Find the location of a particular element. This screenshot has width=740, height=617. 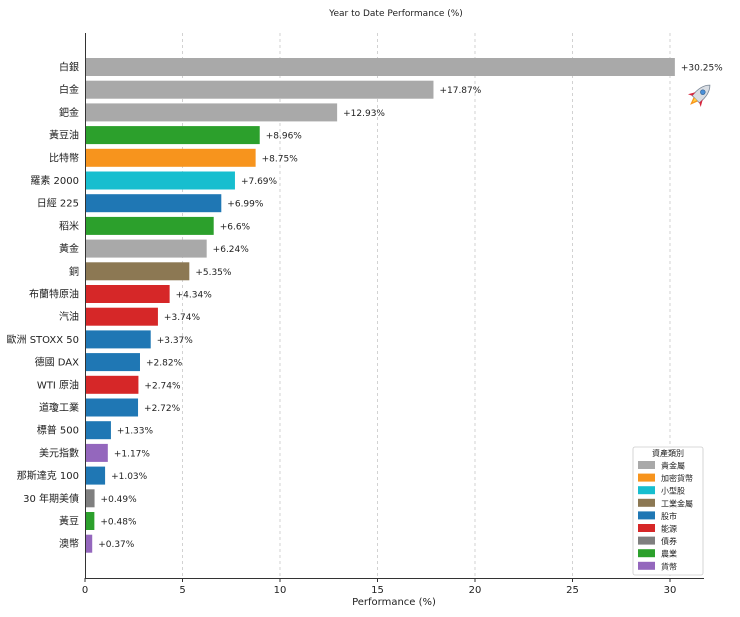

category-label: 比特幣 is located at coordinates (64, 158).